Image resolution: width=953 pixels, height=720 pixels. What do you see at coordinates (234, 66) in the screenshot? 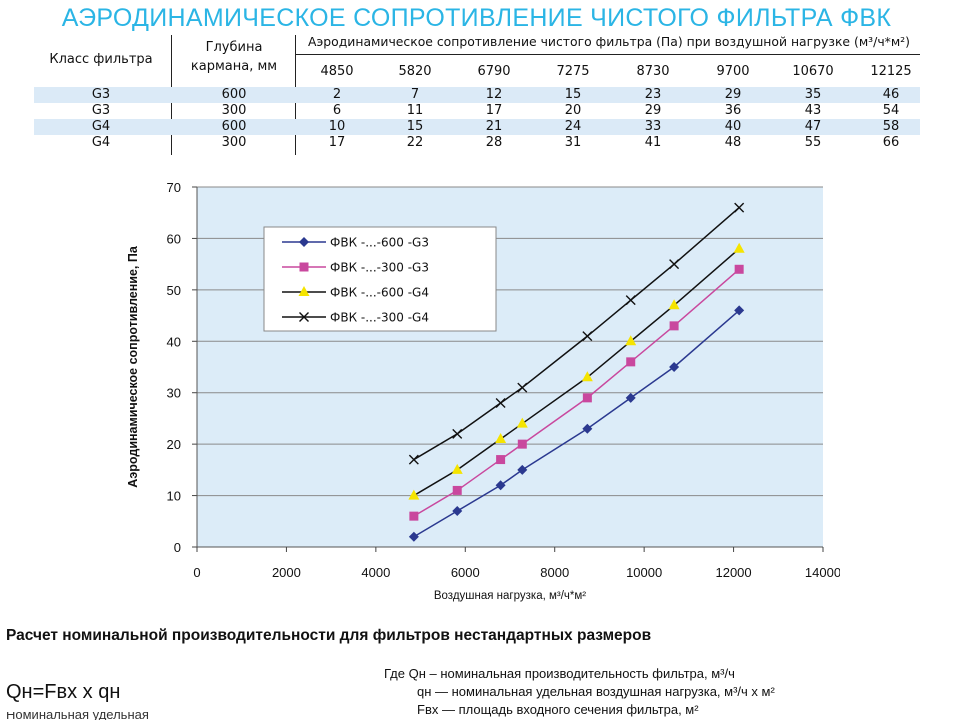
I see `header-depth-line2: кармана, мм` at bounding box center [234, 66].